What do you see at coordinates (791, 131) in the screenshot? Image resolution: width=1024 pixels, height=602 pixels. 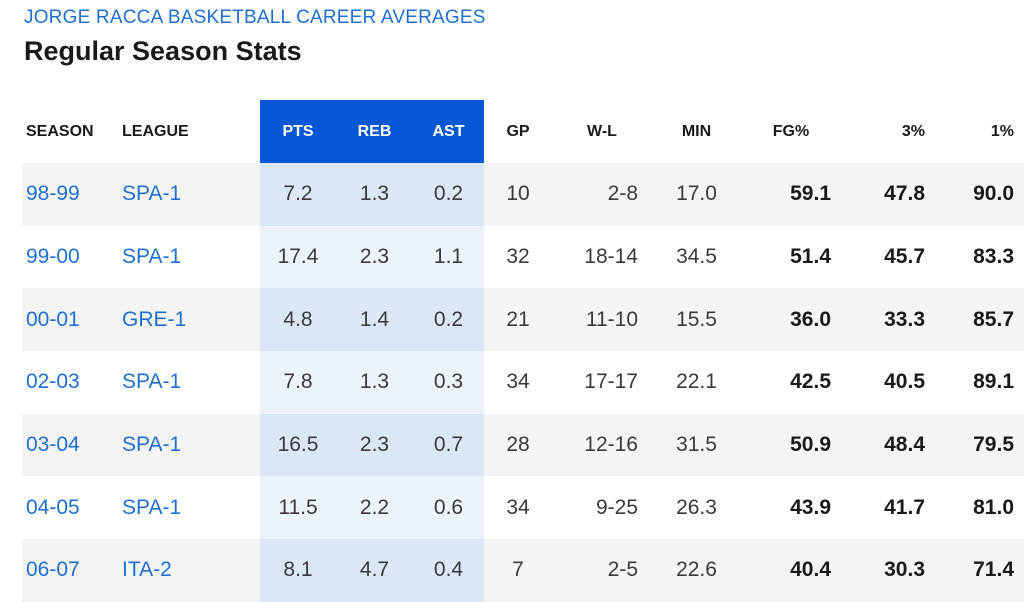 I see `col-header-fg-pct: FG%` at bounding box center [791, 131].